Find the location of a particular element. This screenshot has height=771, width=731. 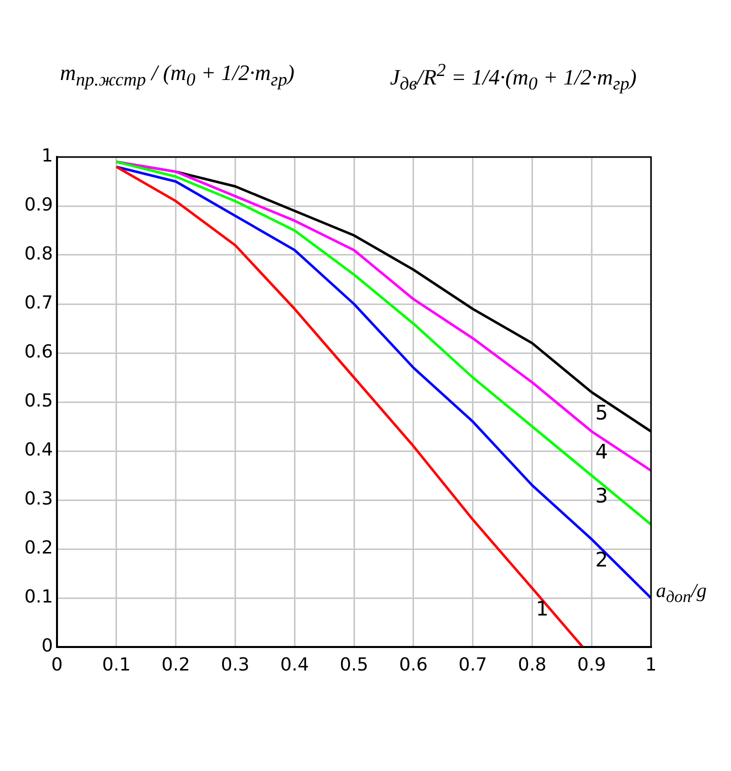

x-tick-label: 0.5 is located at coordinates (354, 665).